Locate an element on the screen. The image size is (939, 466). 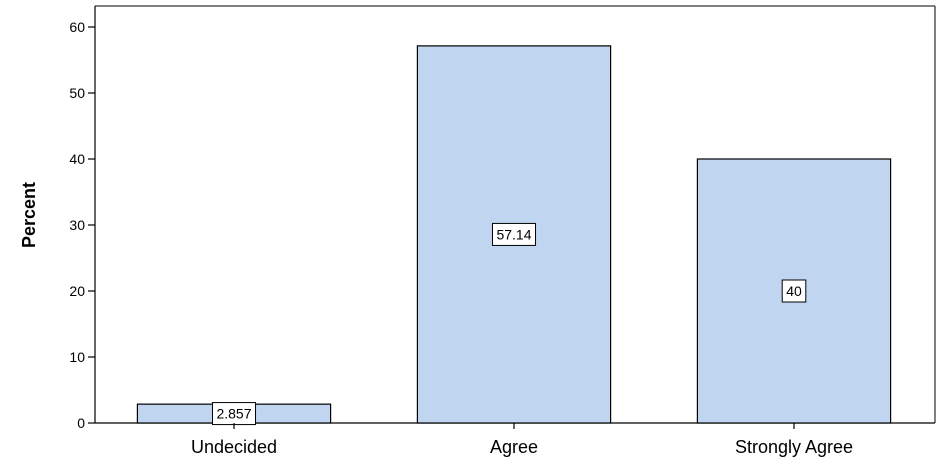
y-axis-title: Percent is located at coordinates (29, 215).